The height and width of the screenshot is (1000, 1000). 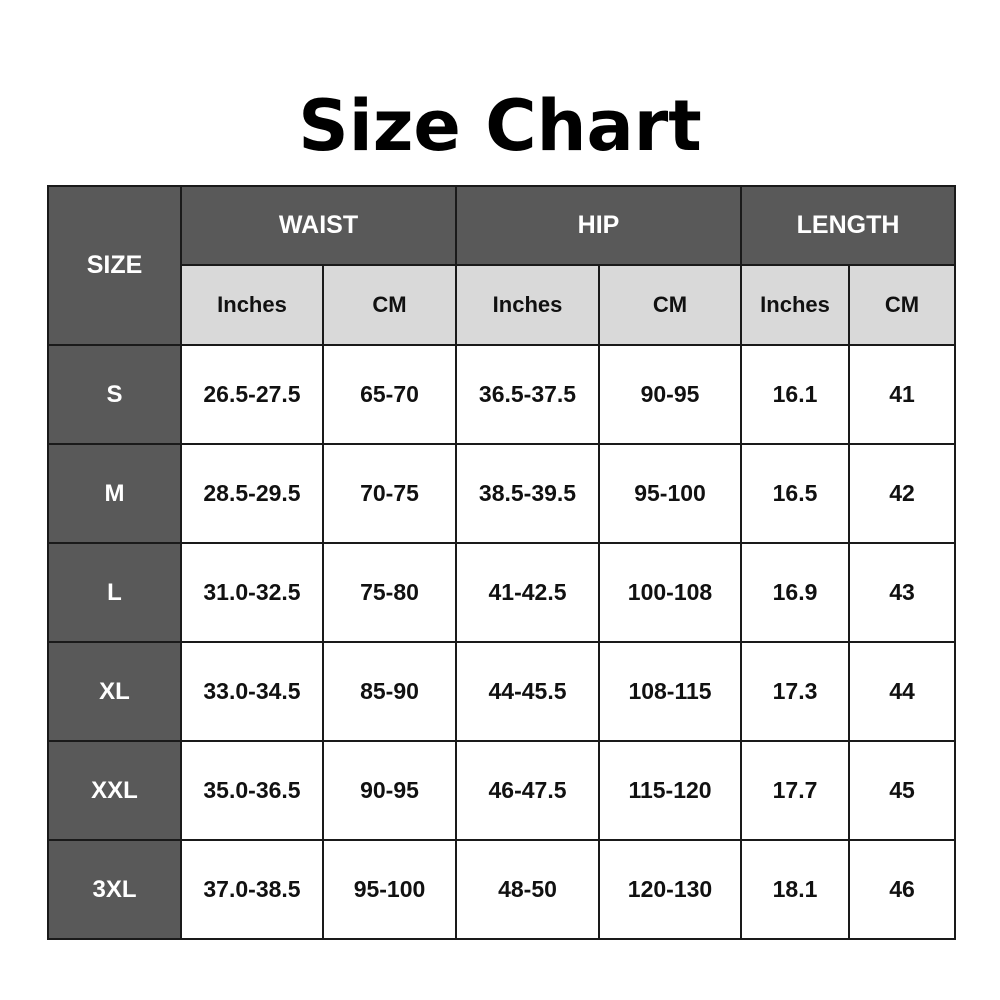 What do you see at coordinates (795, 592) in the screenshot?
I see `length-inches-cell: 16.9` at bounding box center [795, 592].